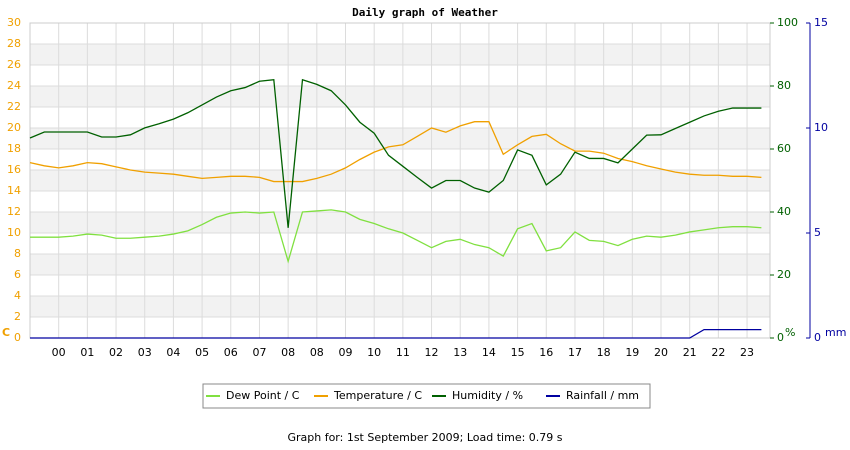  Describe the element at coordinates (17, 274) in the screenshot. I see `y-tick-label: 6` at that location.